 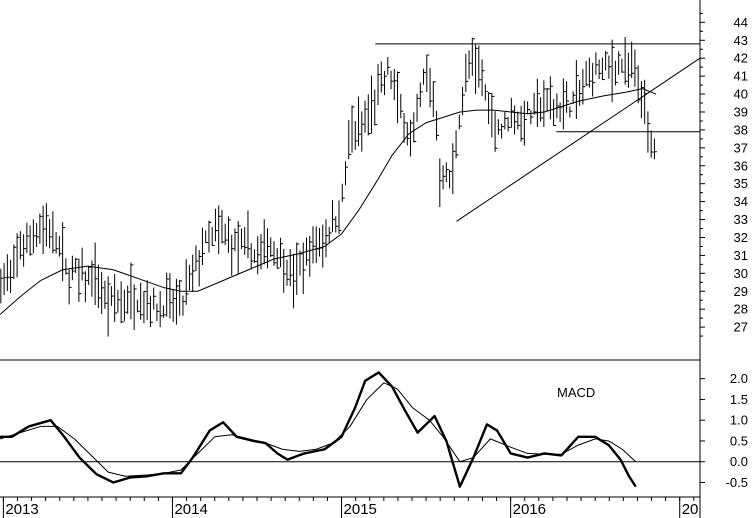 I want to click on price-tick-label: 34, so click(x=741, y=201).